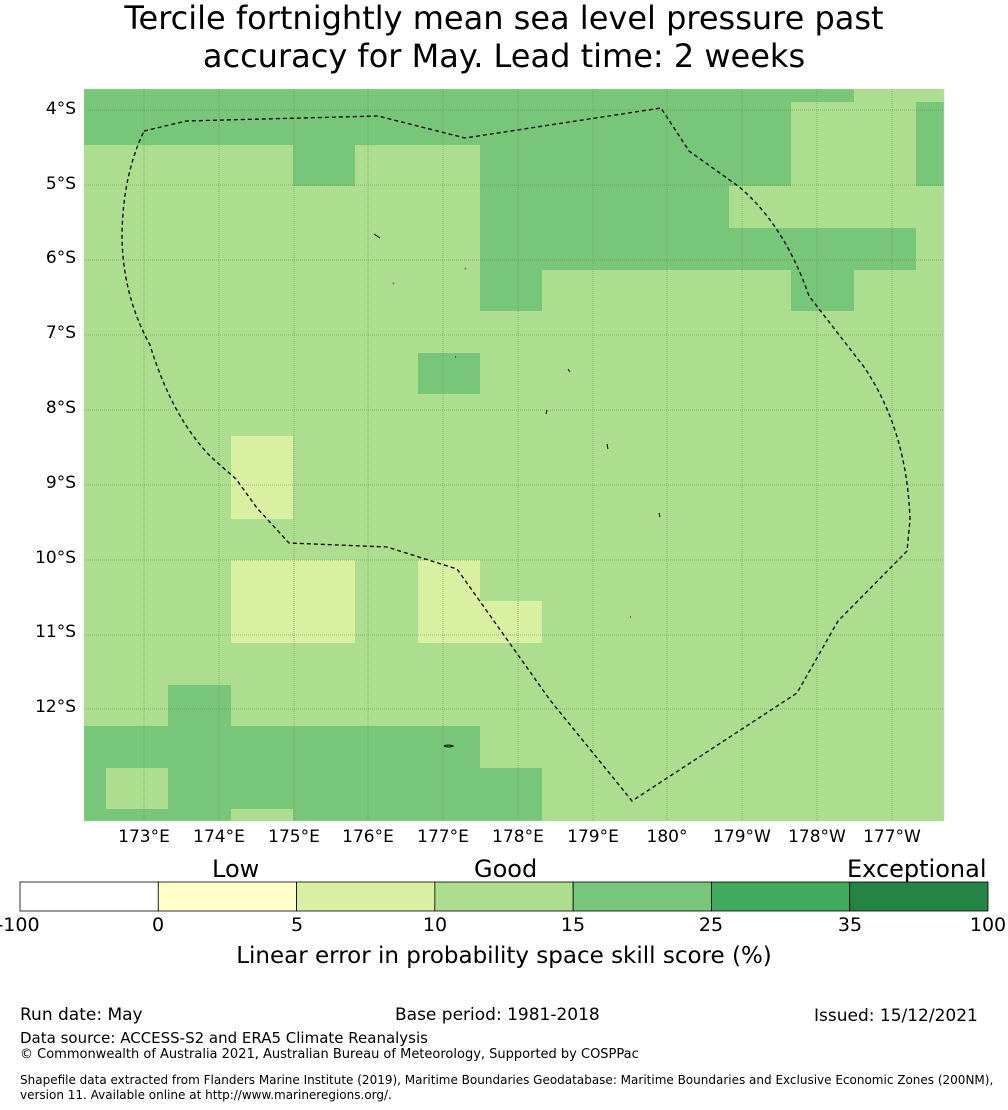 This screenshot has height=1110, width=1008. I want to click on colorbar, so click(504, 896).